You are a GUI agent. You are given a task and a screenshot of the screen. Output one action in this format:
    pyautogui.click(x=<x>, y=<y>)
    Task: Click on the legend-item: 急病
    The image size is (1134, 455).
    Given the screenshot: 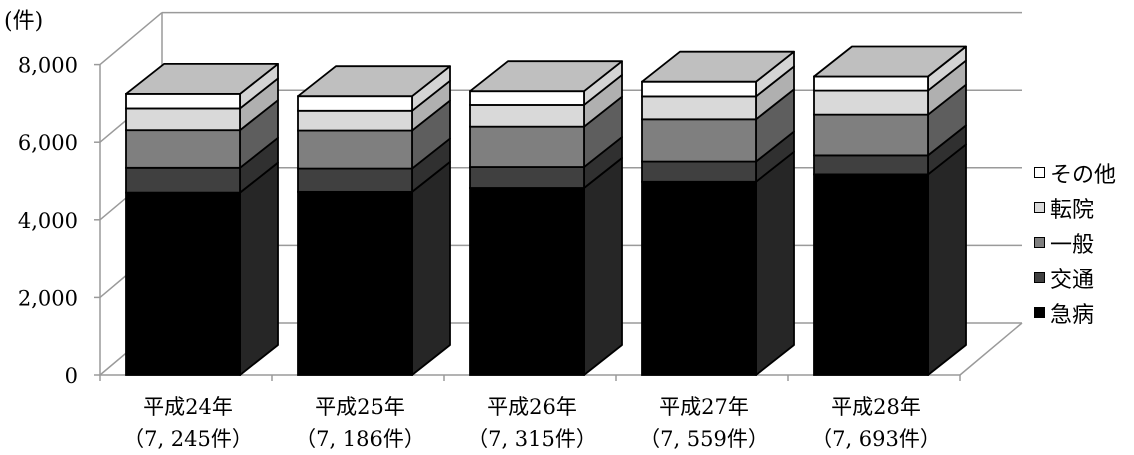 What is the action you would take?
    pyautogui.click(x=1075, y=312)
    